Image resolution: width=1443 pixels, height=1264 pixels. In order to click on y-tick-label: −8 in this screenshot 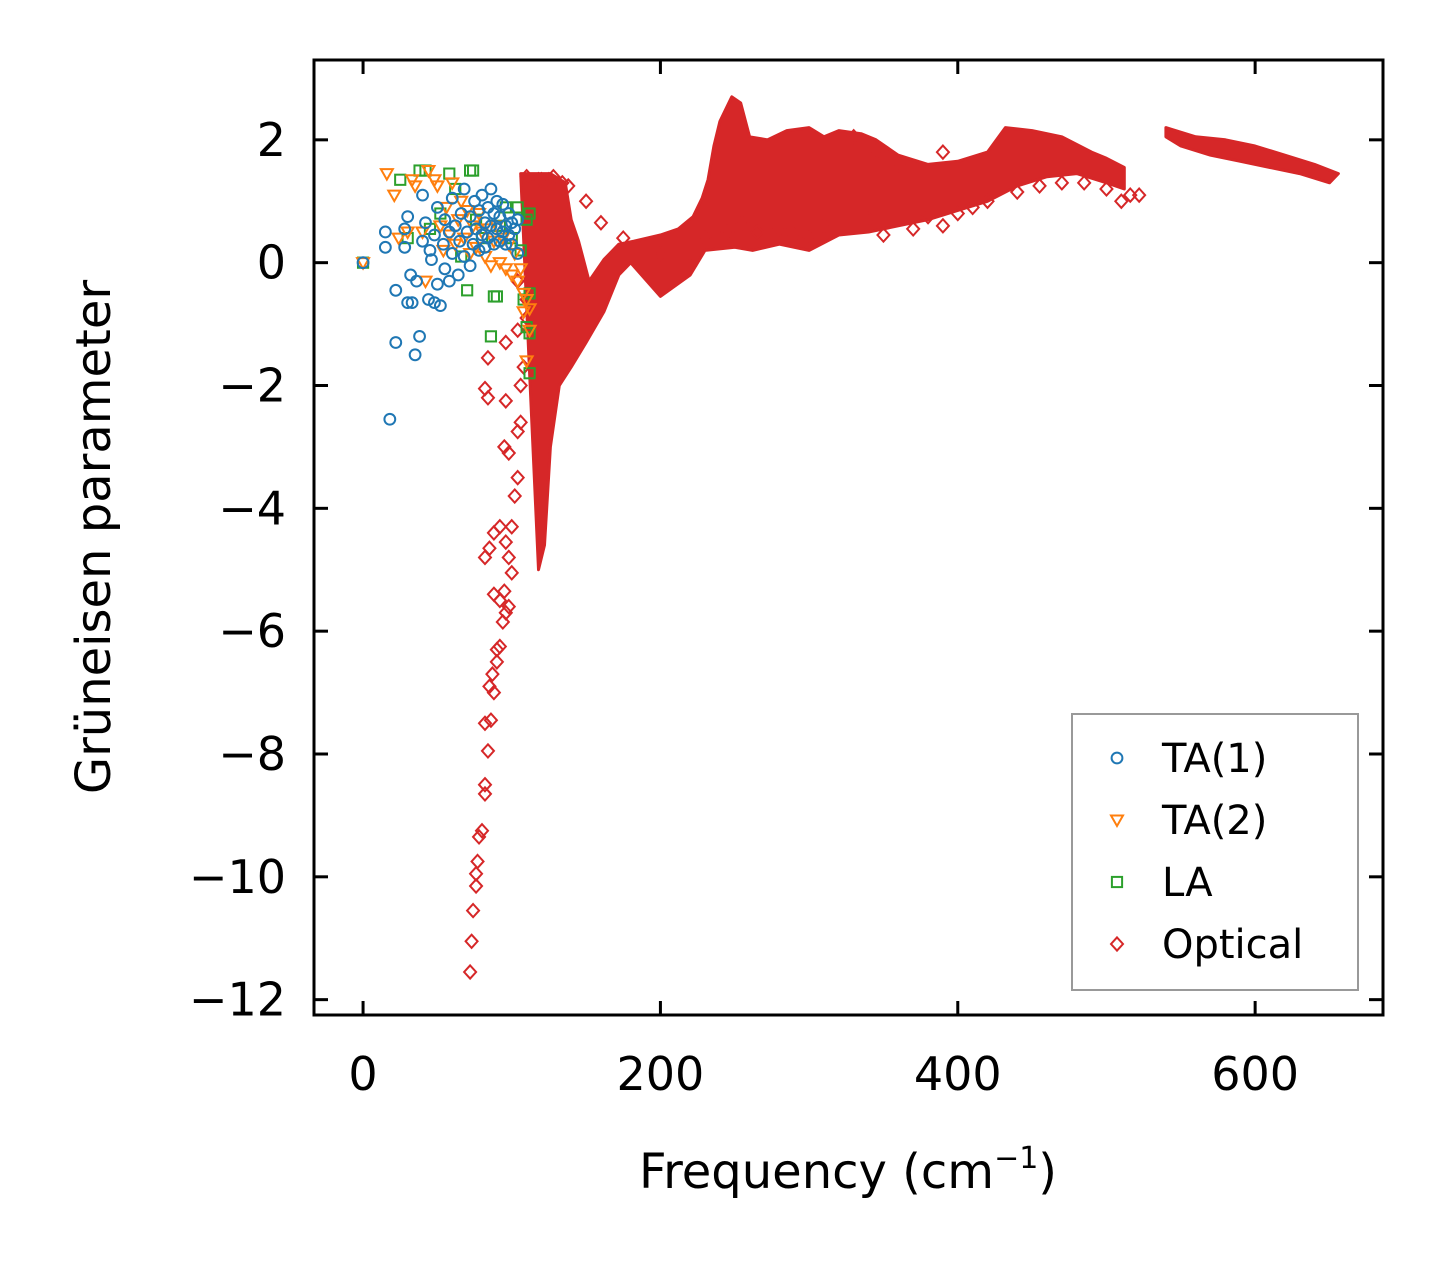, I will do `click(252, 754)`.